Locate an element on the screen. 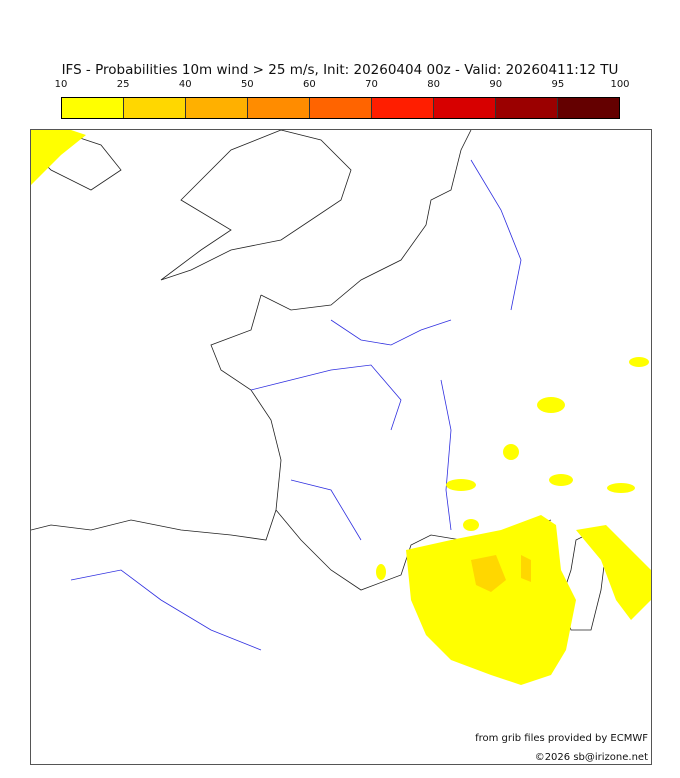 The height and width of the screenshot is (778, 680). legend-tick: 70 is located at coordinates (371, 84).